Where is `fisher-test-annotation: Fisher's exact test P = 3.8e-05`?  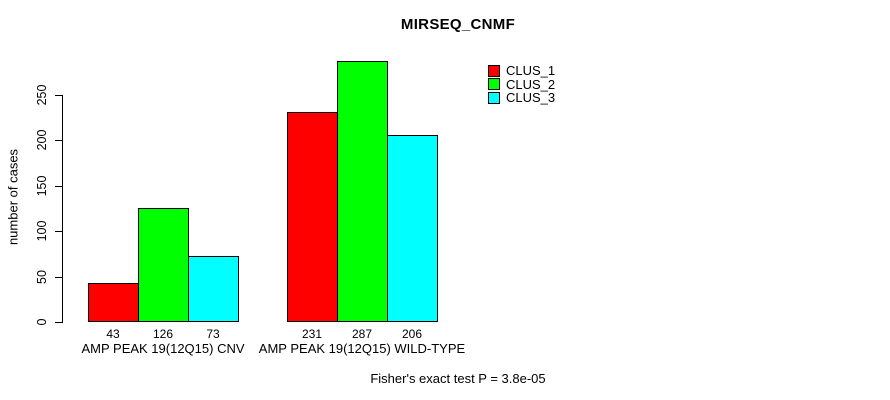 fisher-test-annotation: Fisher's exact test P = 3.8e-05 is located at coordinates (458, 378).